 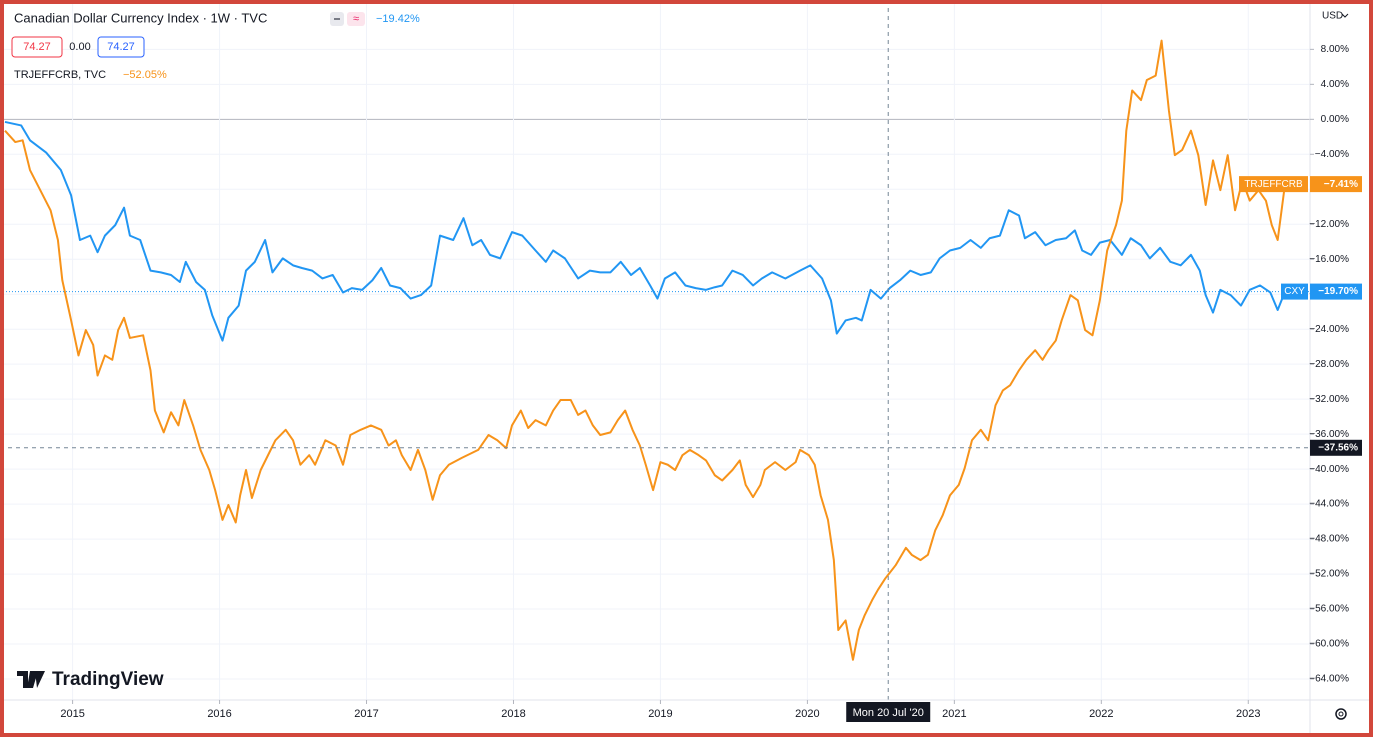 I want to click on y-tick-label: −36.00%, so click(x=1329, y=434).